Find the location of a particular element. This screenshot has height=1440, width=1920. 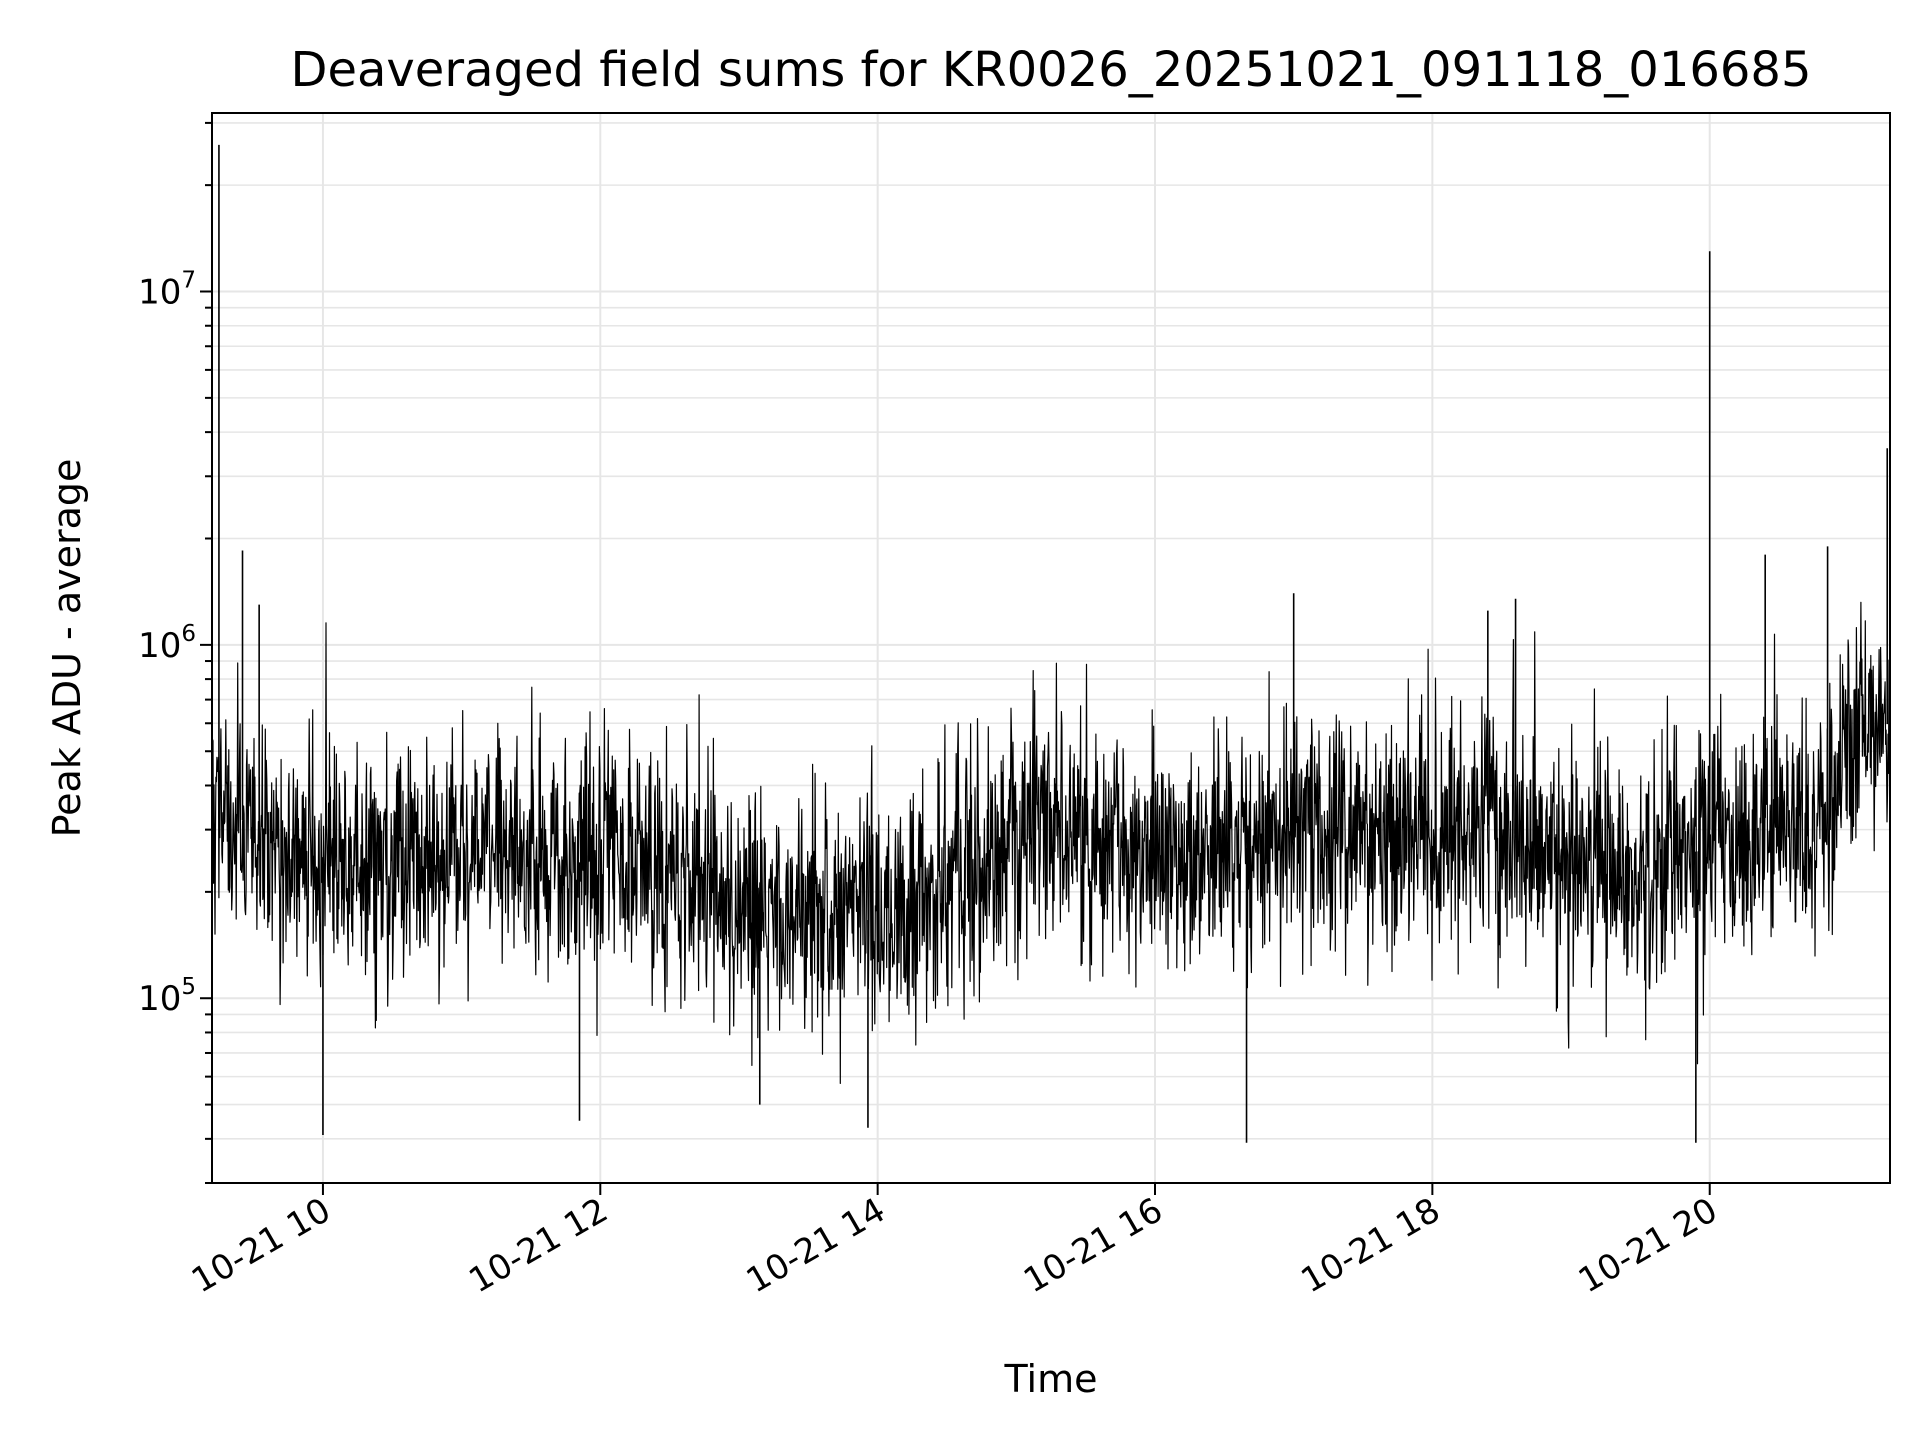

y-tick-label: 10⁵ is located at coordinates (167, 996).